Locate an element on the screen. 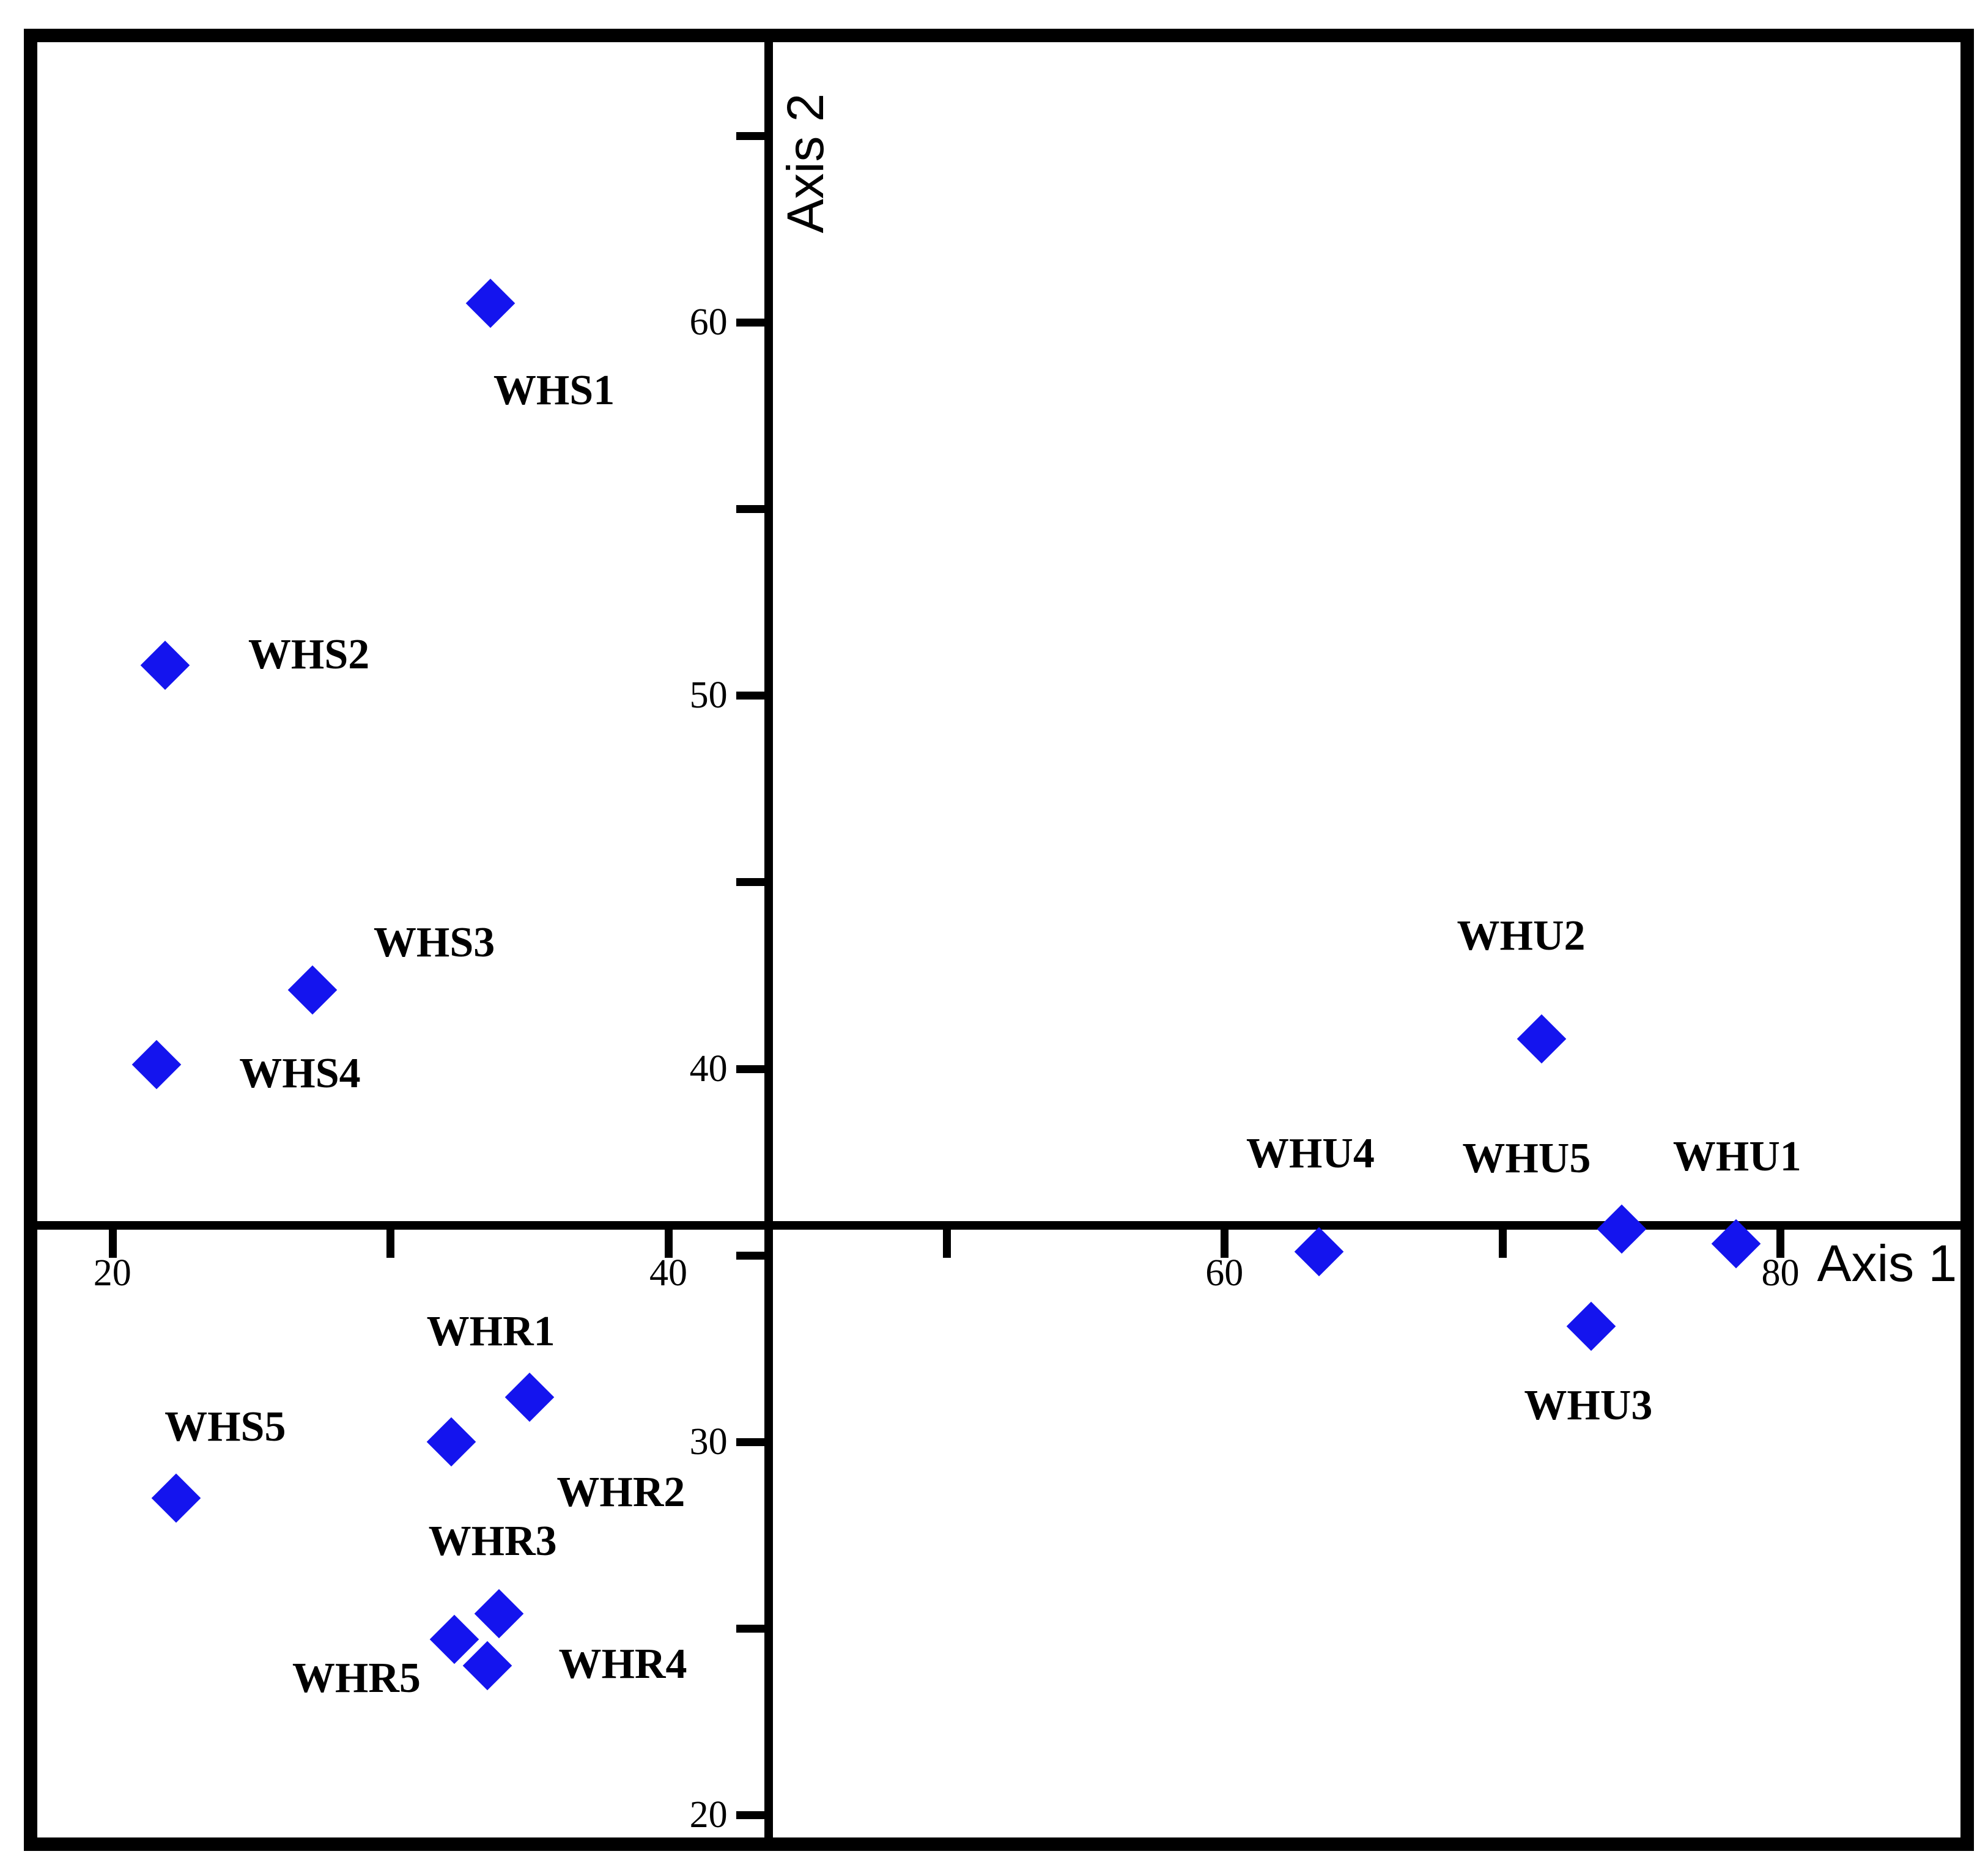  axis2-title: Axis 2 is located at coordinates (805, 163).